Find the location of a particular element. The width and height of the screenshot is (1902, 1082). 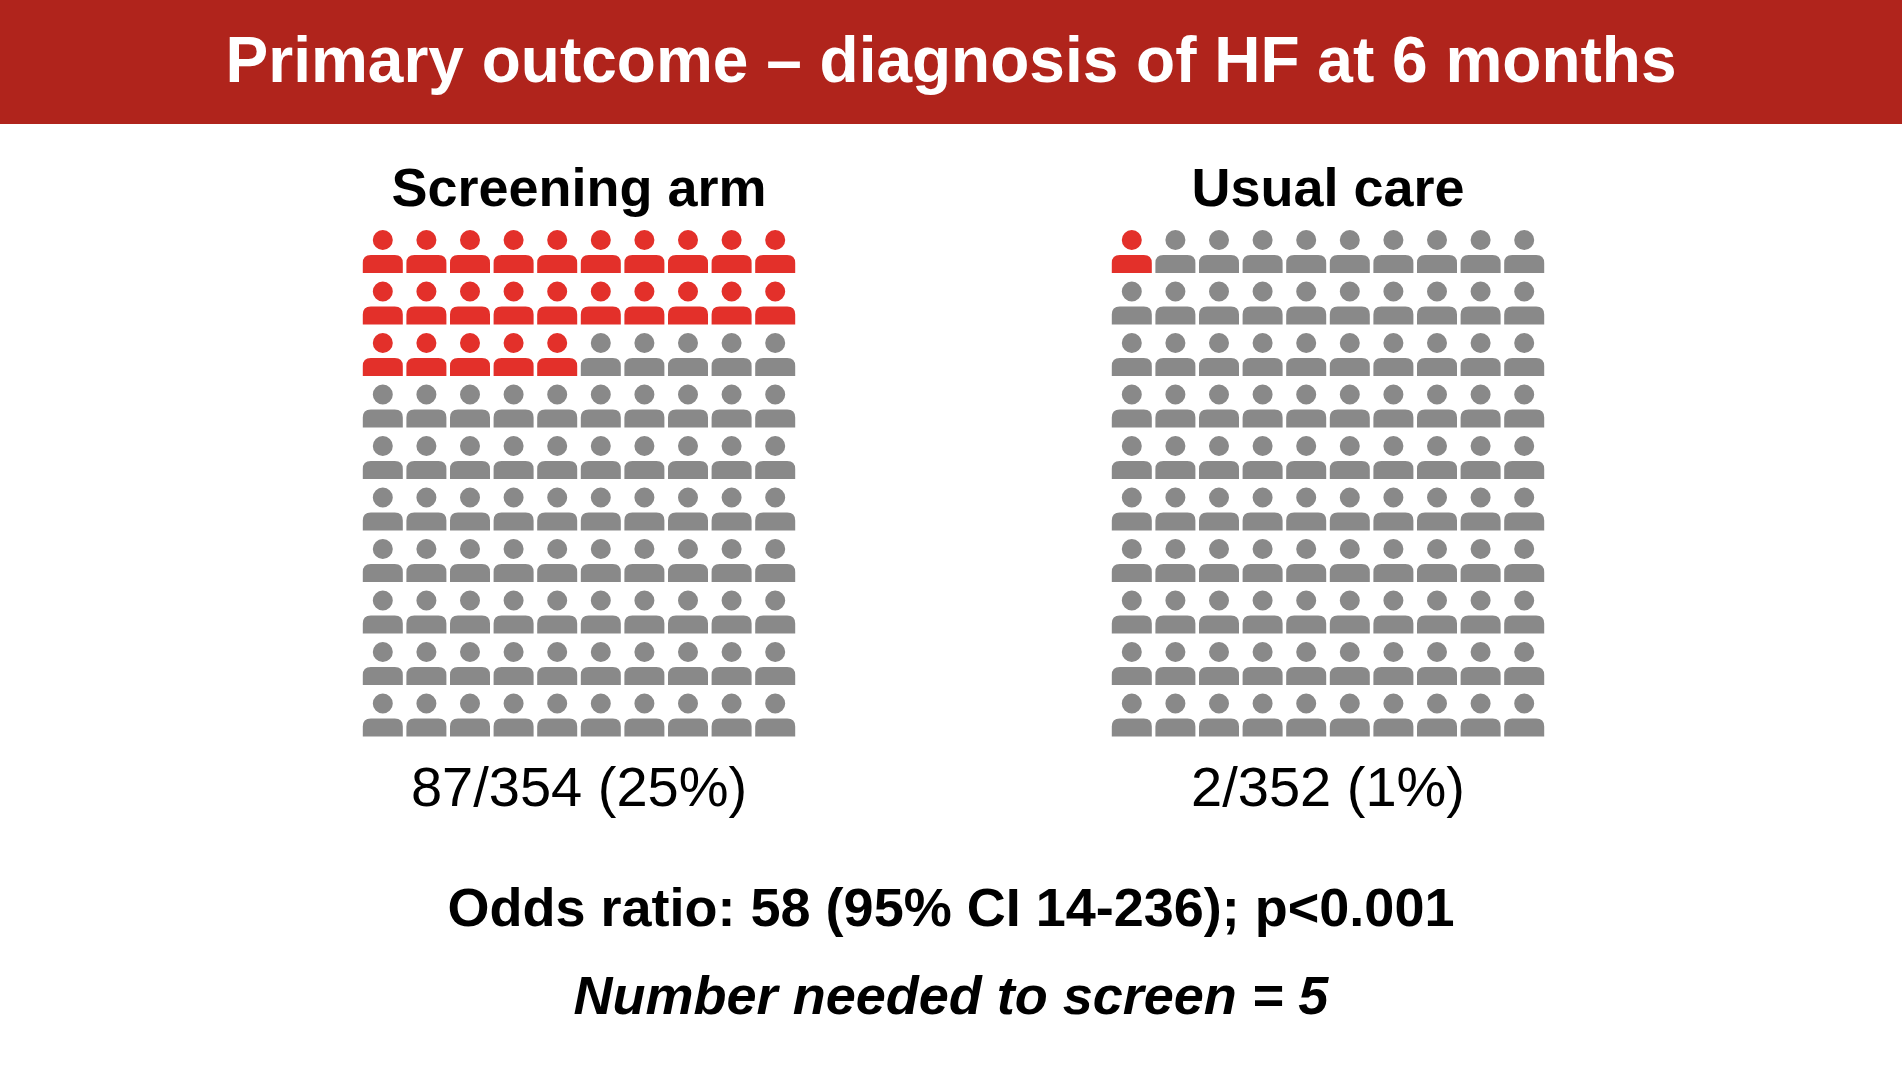

text: Primary outcome – diagnosis of HF at 6 months is located at coordinates (951, 60).